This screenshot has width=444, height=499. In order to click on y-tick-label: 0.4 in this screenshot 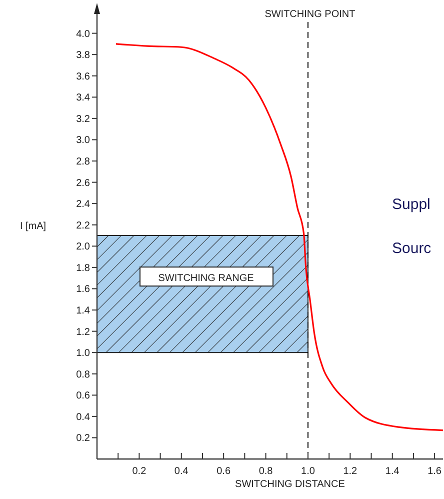, I will do `click(83, 417)`.